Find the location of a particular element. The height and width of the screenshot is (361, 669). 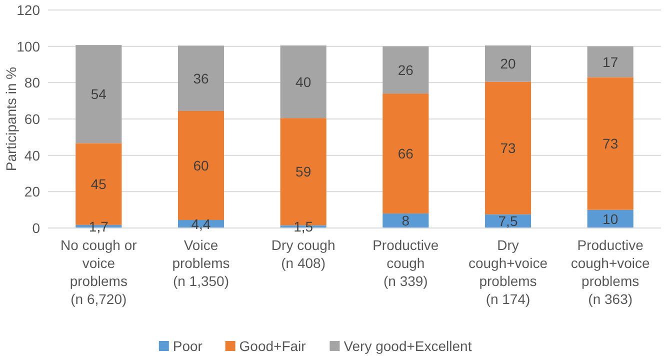

x-tick-label: No cough or voice problems (n 6,720) is located at coordinates (99, 272).